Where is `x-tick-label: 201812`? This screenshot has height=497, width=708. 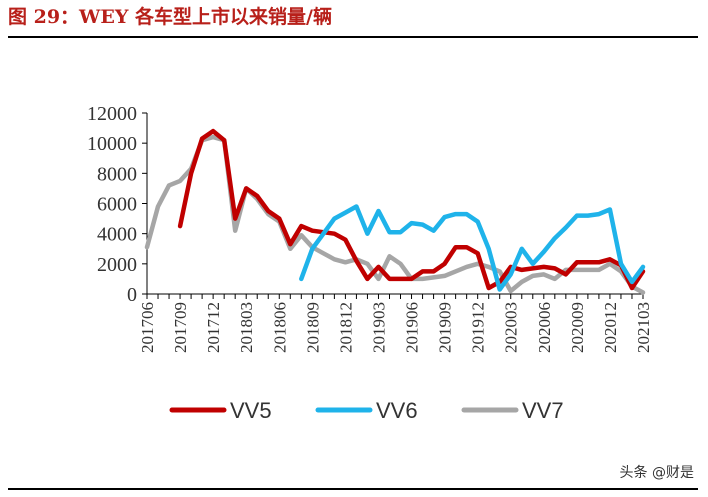
x-tick-label: 201812 is located at coordinates (345, 327).